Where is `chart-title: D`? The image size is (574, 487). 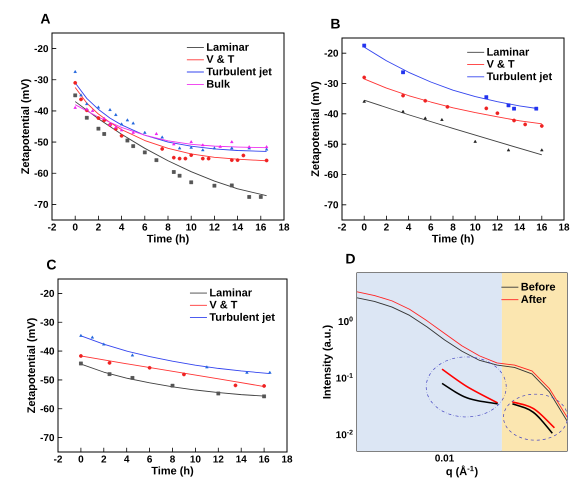
chart-title: D is located at coordinates (350, 259).